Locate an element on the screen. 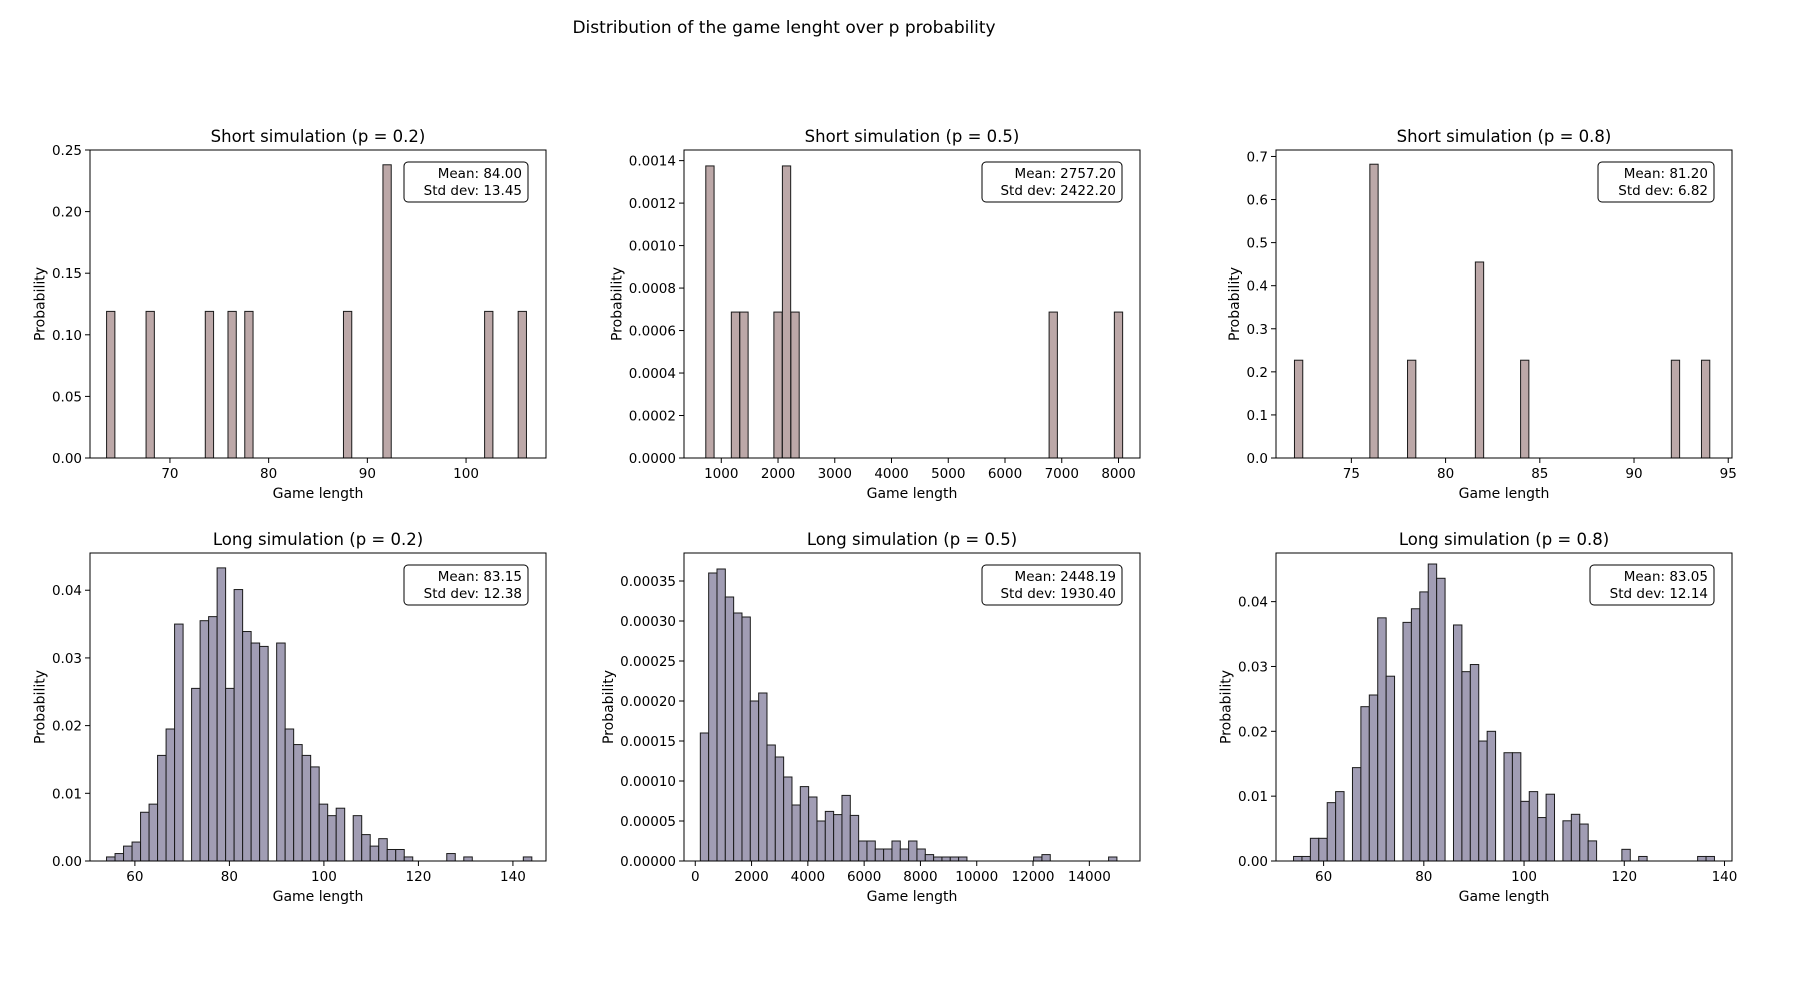 The height and width of the screenshot is (1000, 1800). x-tick-label: 8000 is located at coordinates (1118, 474).